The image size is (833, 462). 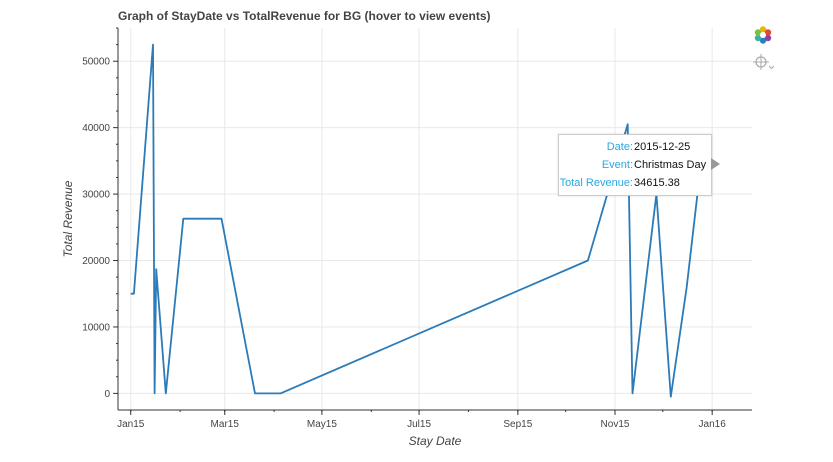 I want to click on x-axis-ticks: Jan15 Mar15 May15 Jul15 Sep15 Nov15 Jan16, so click(x=421, y=420).